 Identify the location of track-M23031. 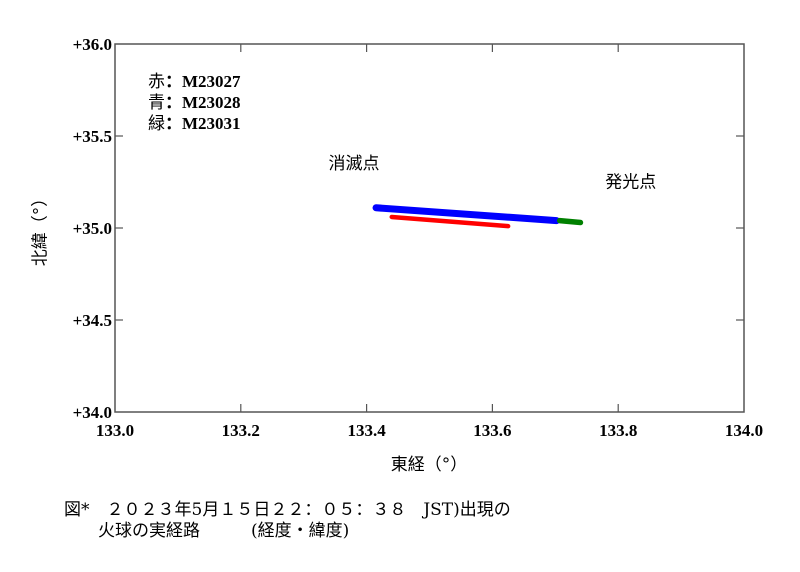
(570, 221).